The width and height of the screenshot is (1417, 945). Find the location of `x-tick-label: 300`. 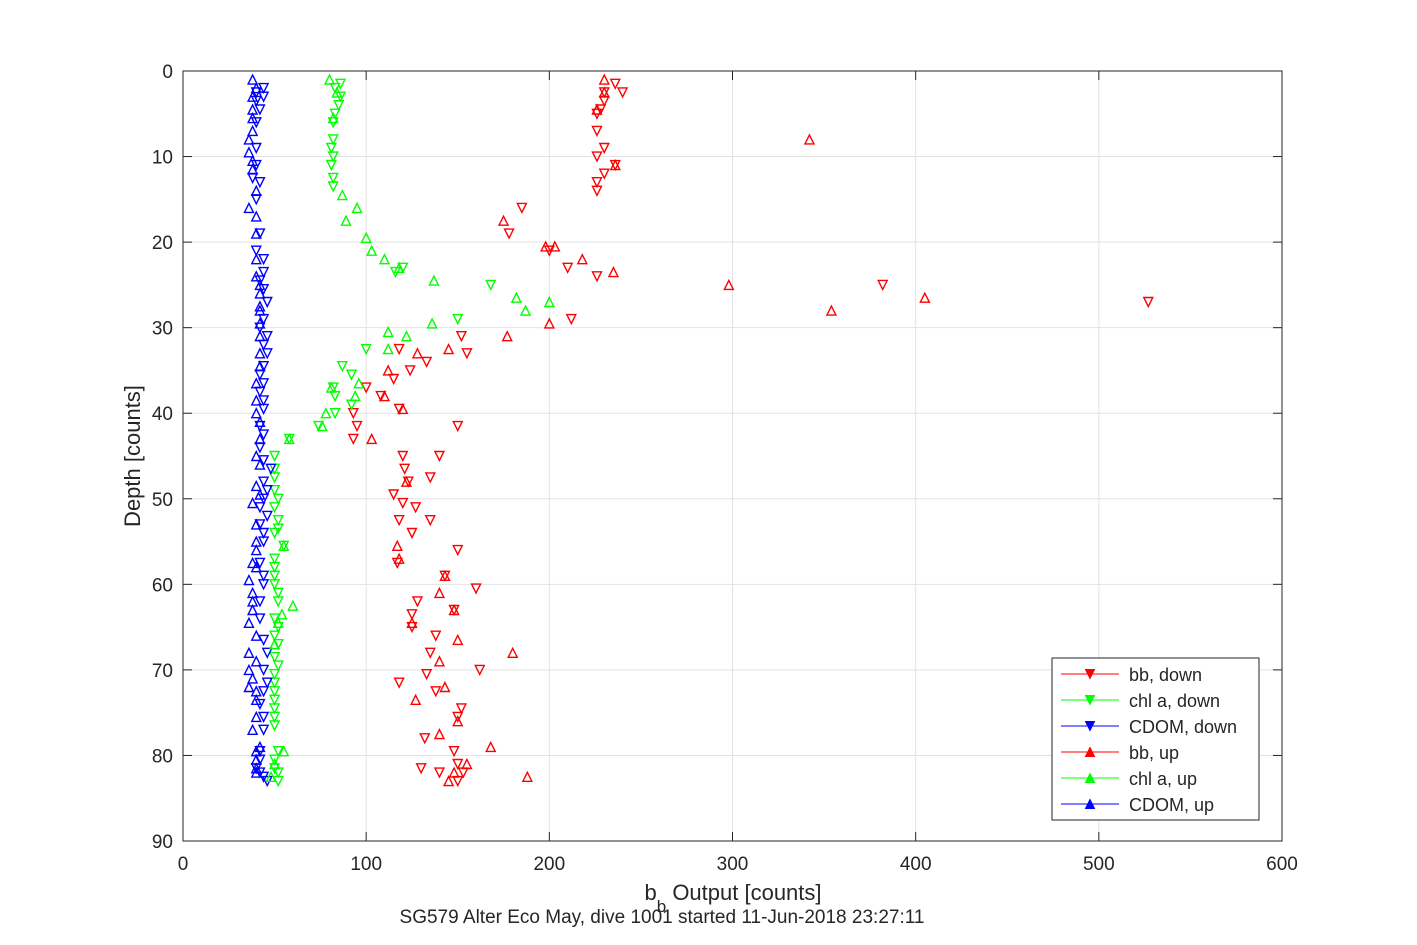

x-tick-label: 300 is located at coordinates (733, 864).